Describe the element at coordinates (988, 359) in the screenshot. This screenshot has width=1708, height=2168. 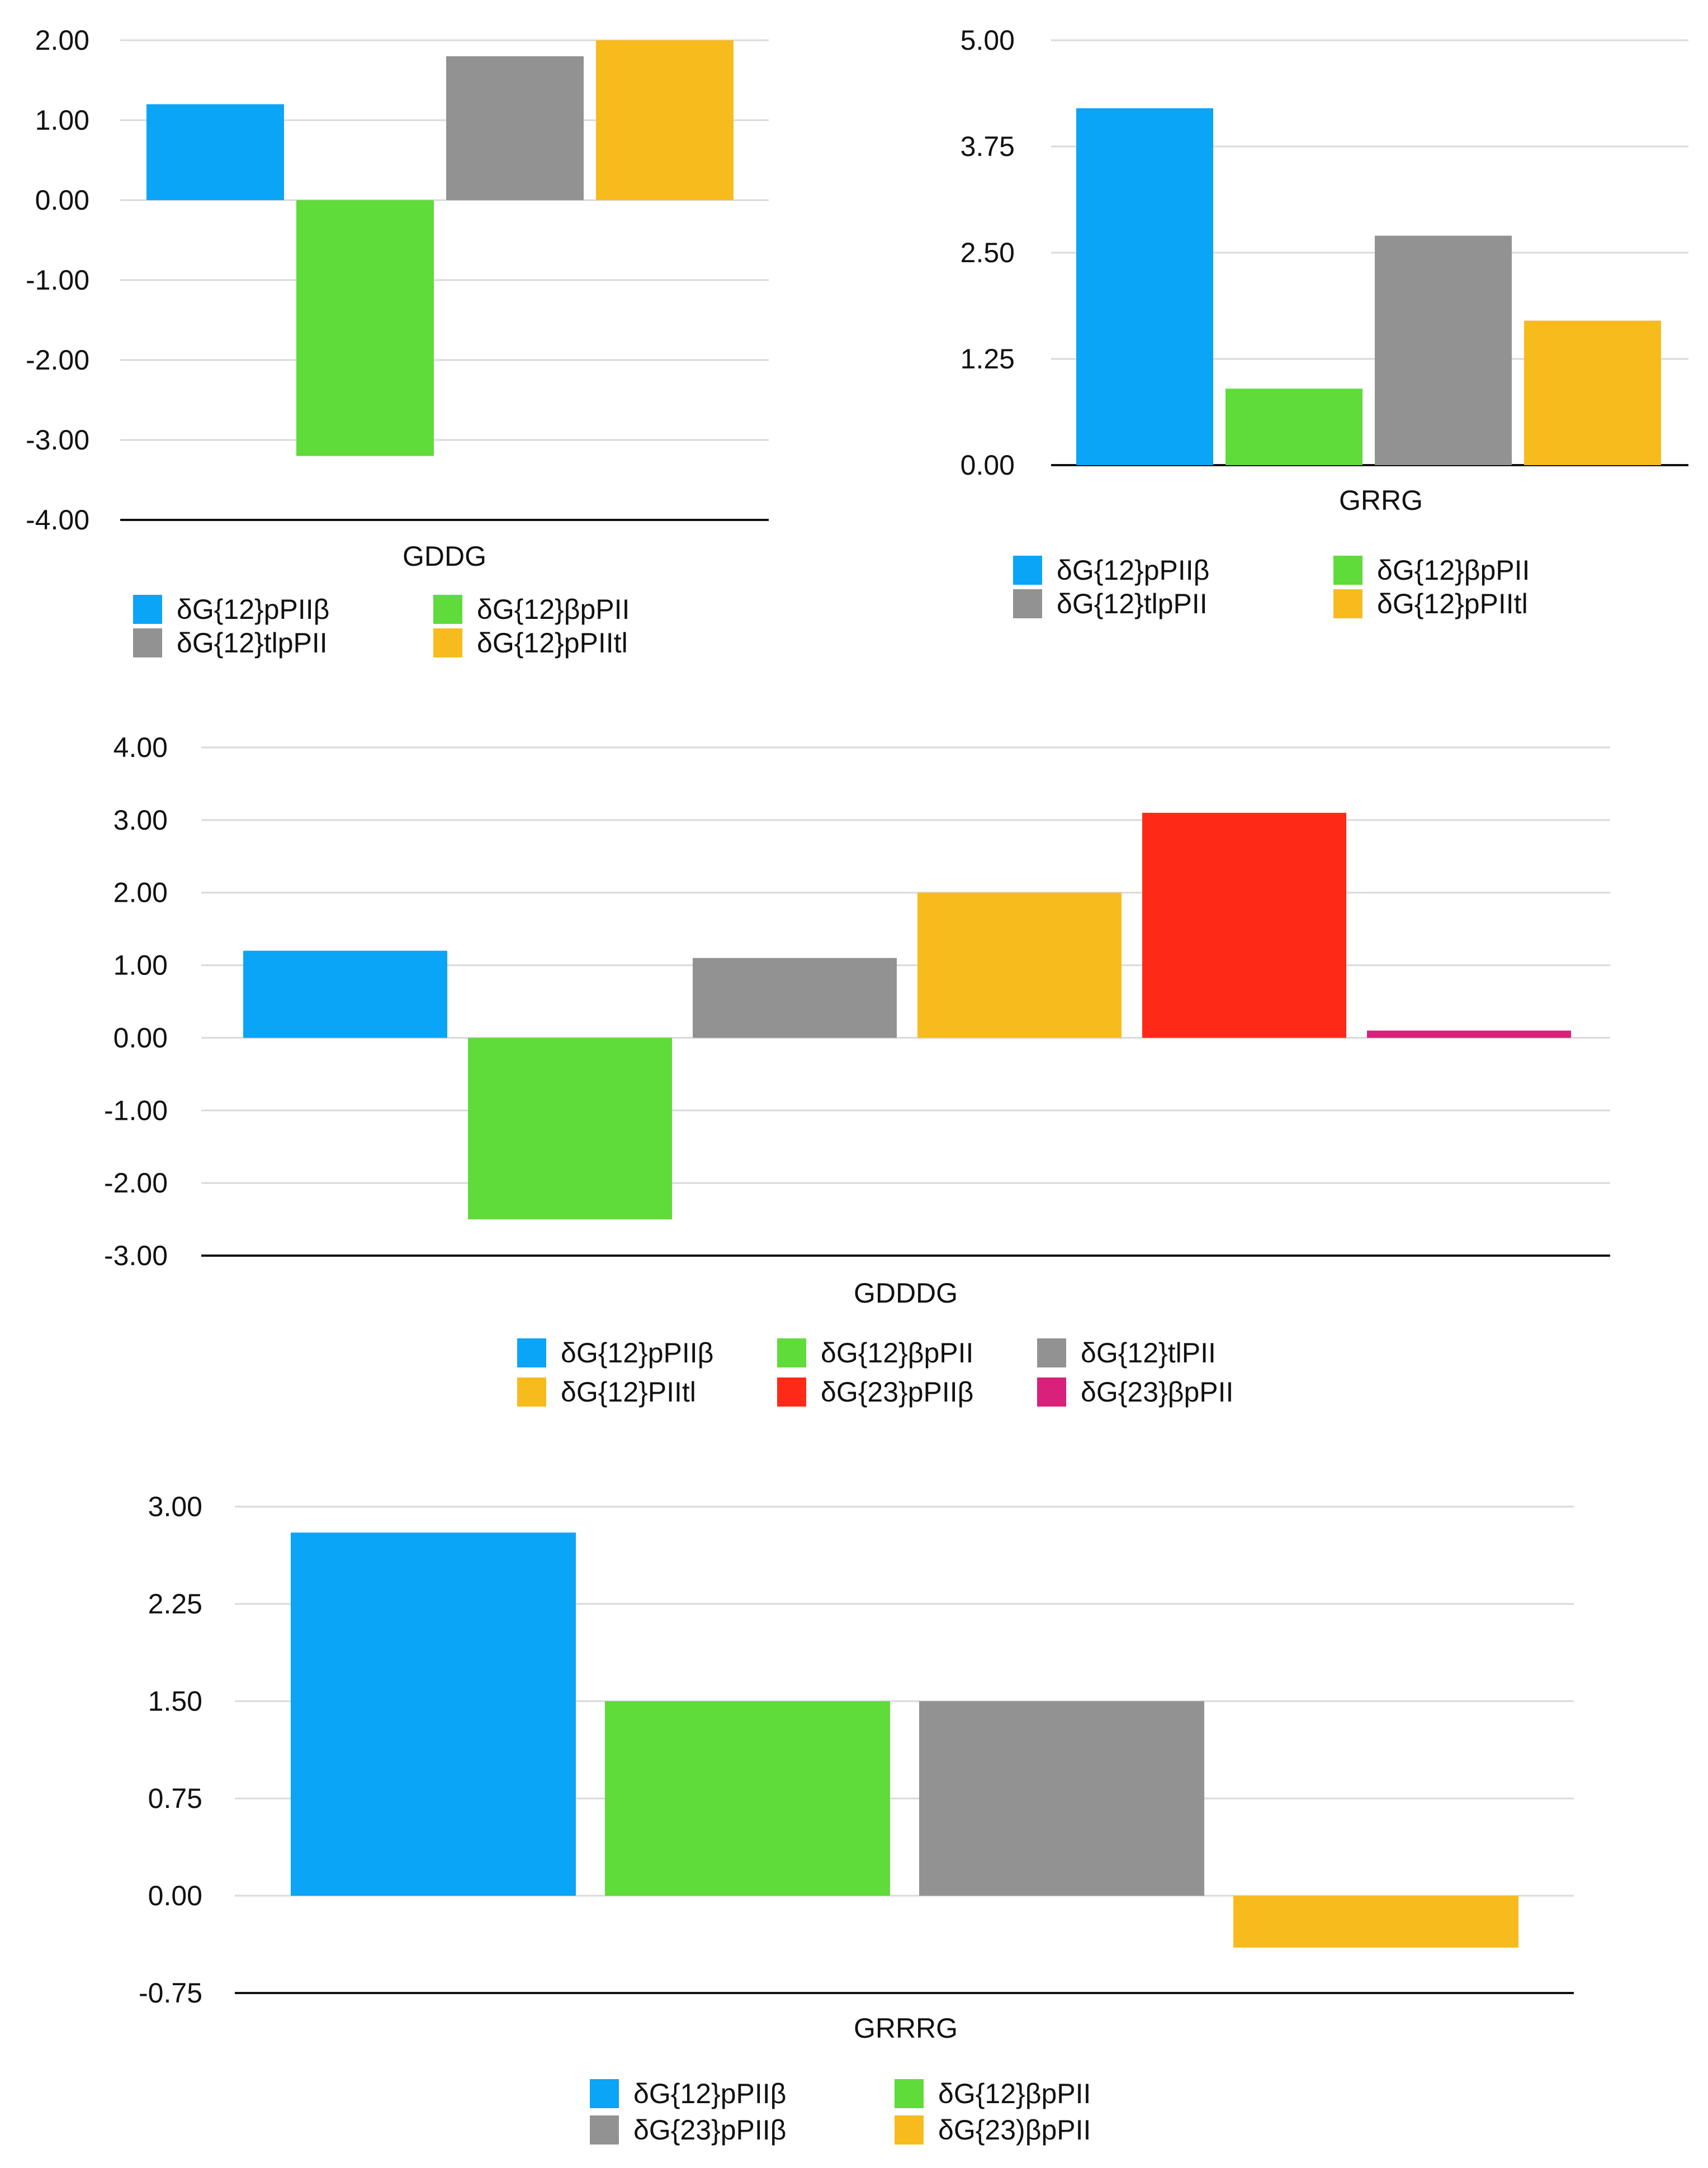
I see `y-tick-label: 1.25` at that location.